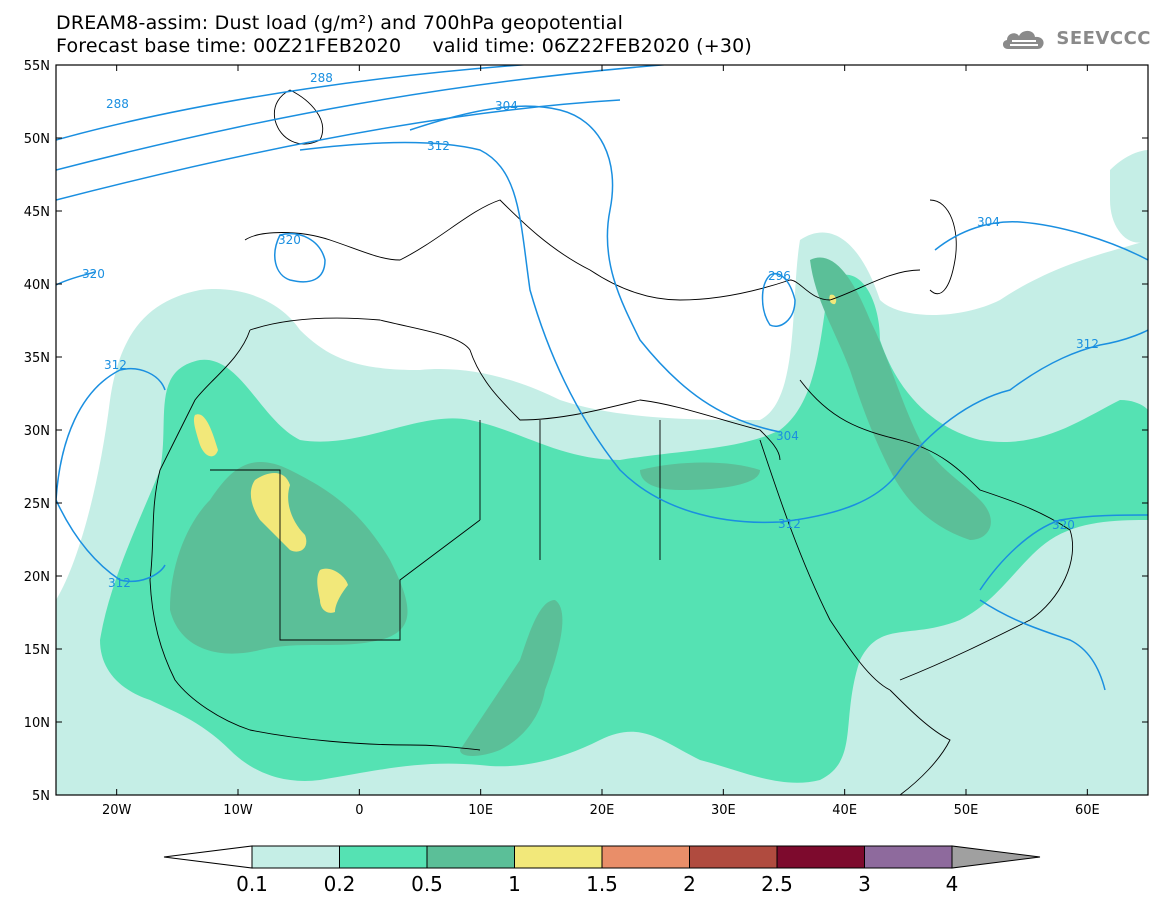 The width and height of the screenshot is (1165, 907). What do you see at coordinates (952, 884) in the screenshot?
I see `colorbar-label: 4` at bounding box center [952, 884].